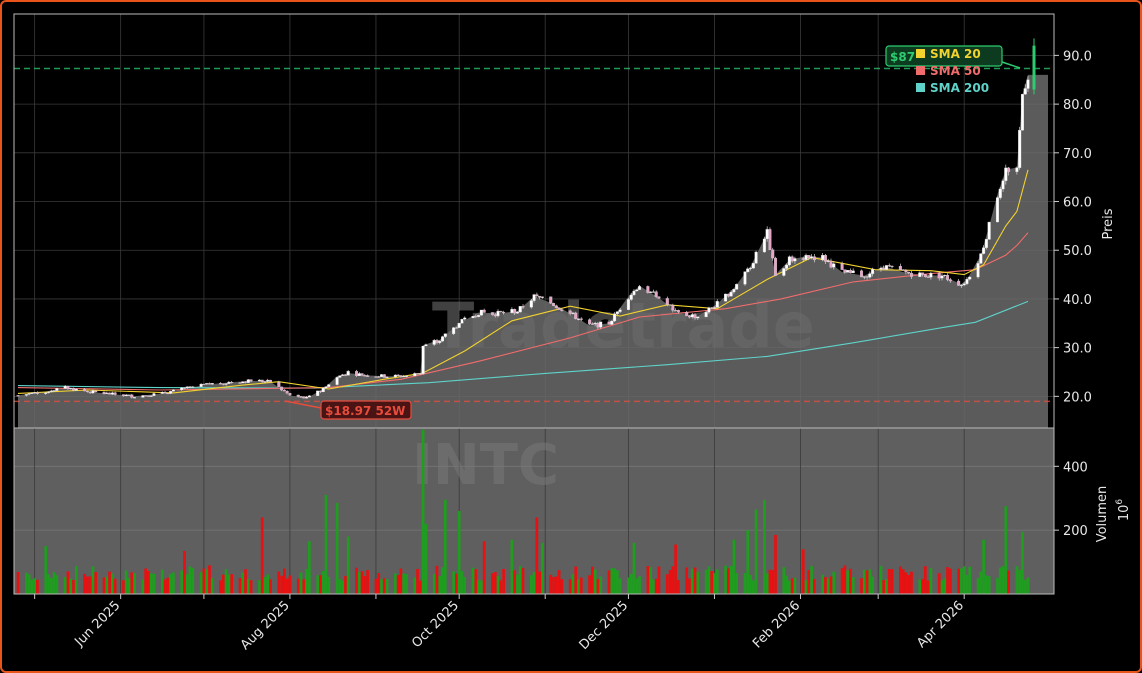 The width and height of the screenshot is (1142, 673). What do you see at coordinates (1108, 223) in the screenshot?
I see `price-axis-label: Preis` at bounding box center [1108, 223].